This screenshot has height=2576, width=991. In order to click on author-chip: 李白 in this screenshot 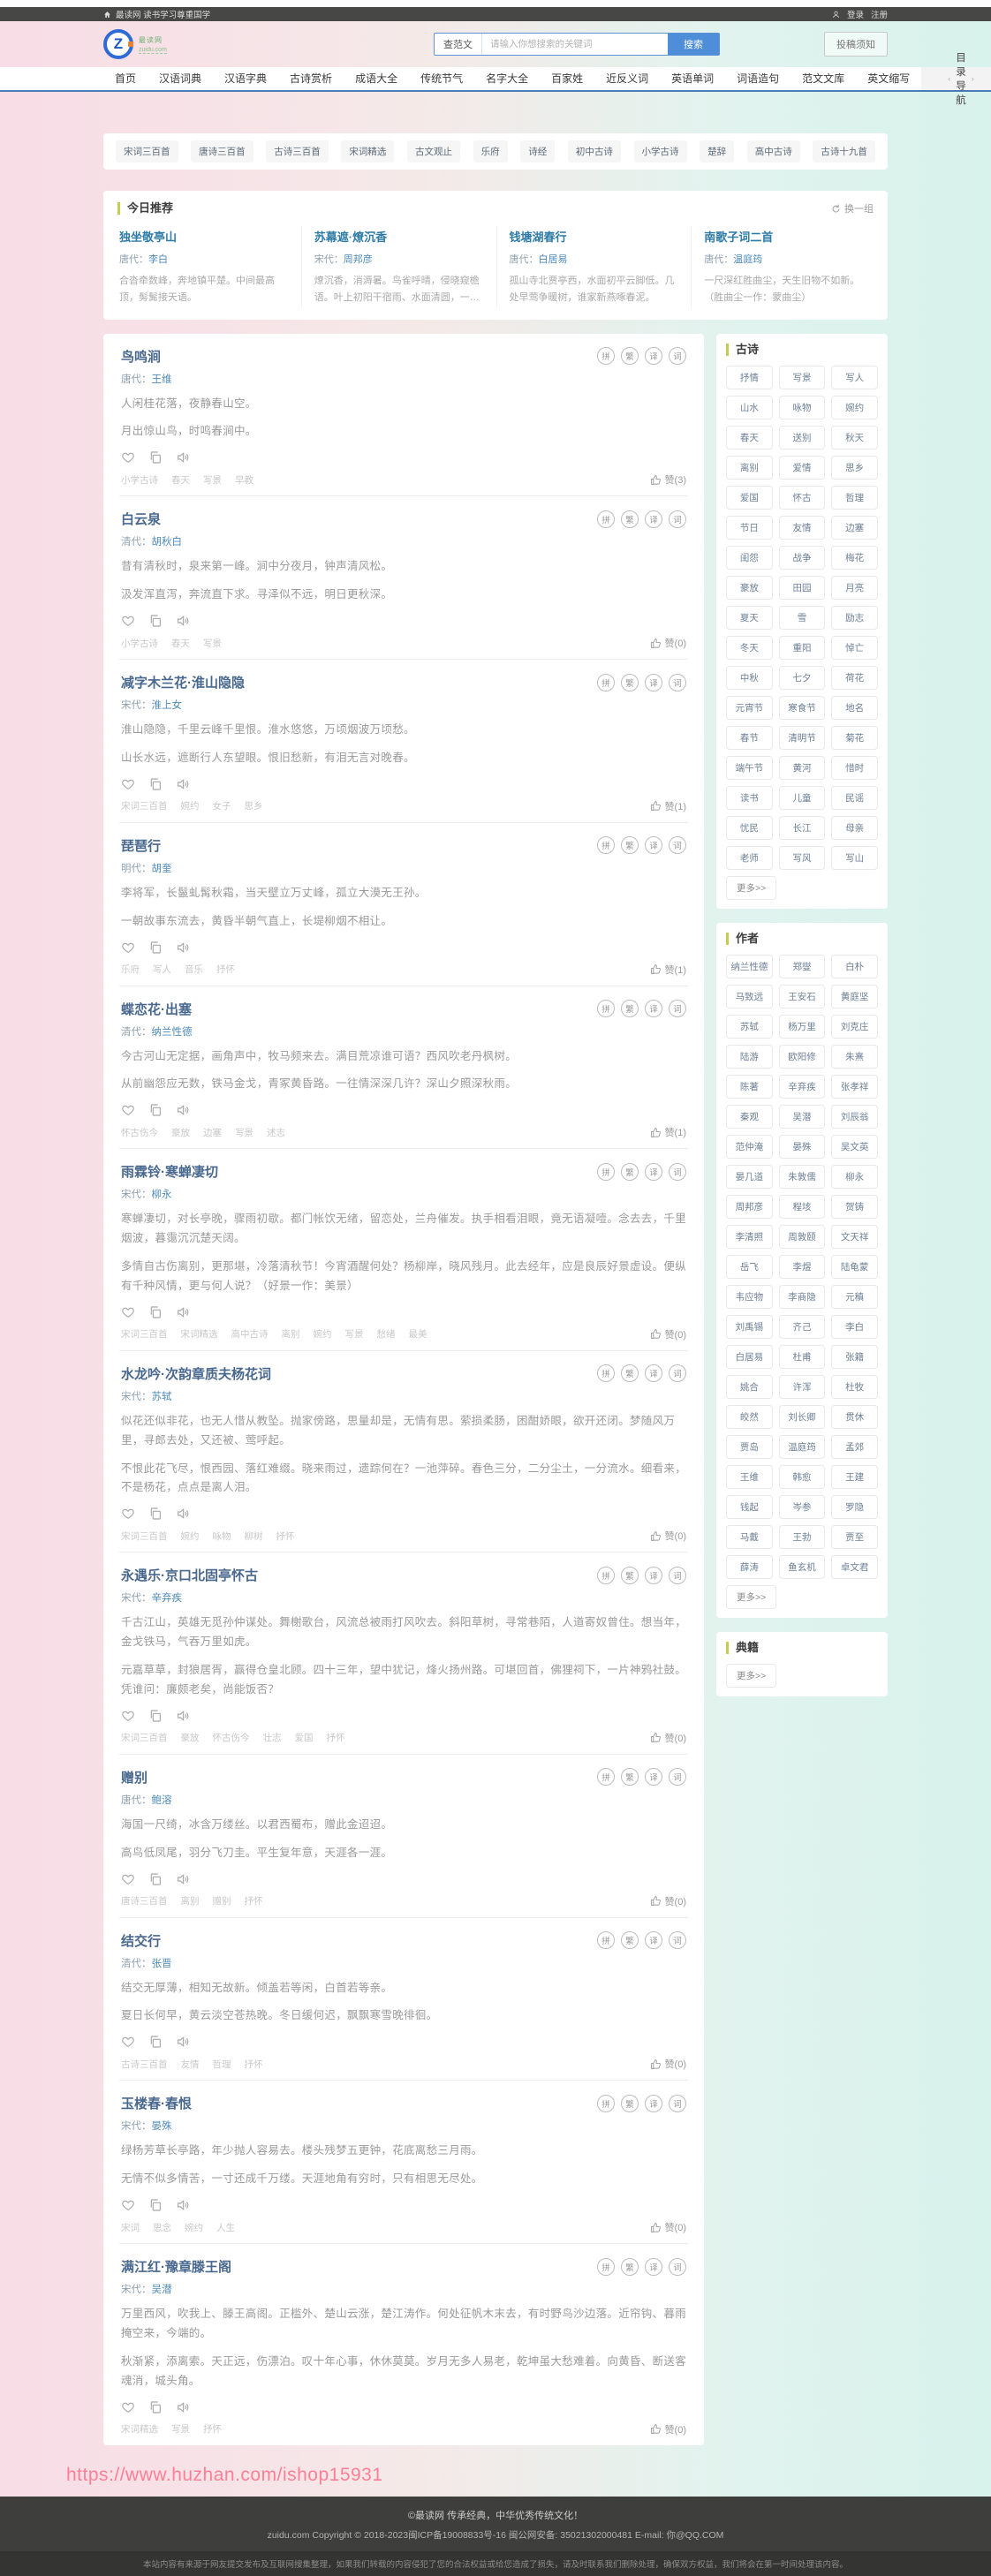, I will do `click(855, 1326)`.